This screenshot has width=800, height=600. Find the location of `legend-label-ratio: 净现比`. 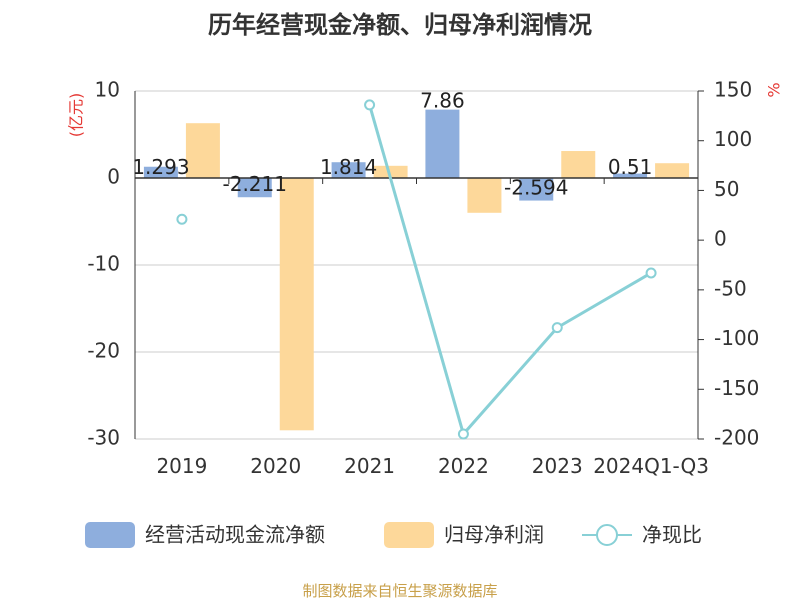

legend-label-ratio: 净现比 is located at coordinates (672, 535).